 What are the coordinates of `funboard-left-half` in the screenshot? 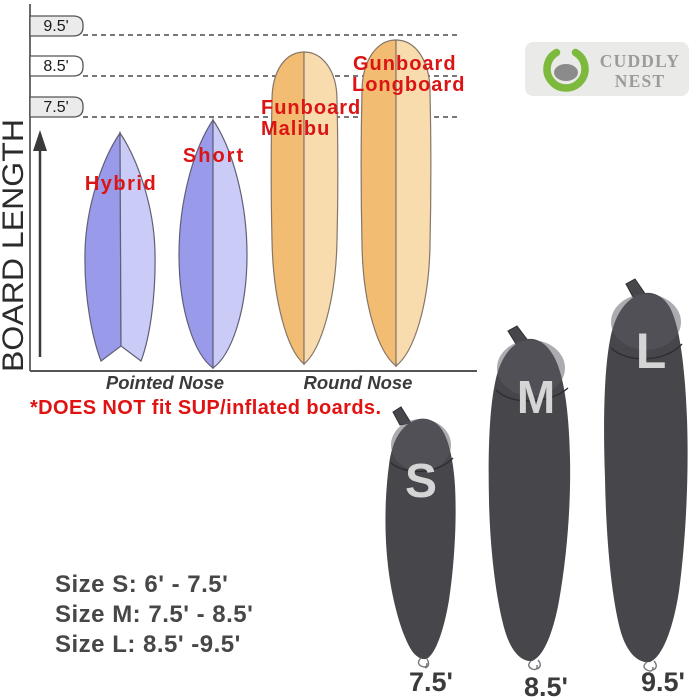 It's located at (287, 208).